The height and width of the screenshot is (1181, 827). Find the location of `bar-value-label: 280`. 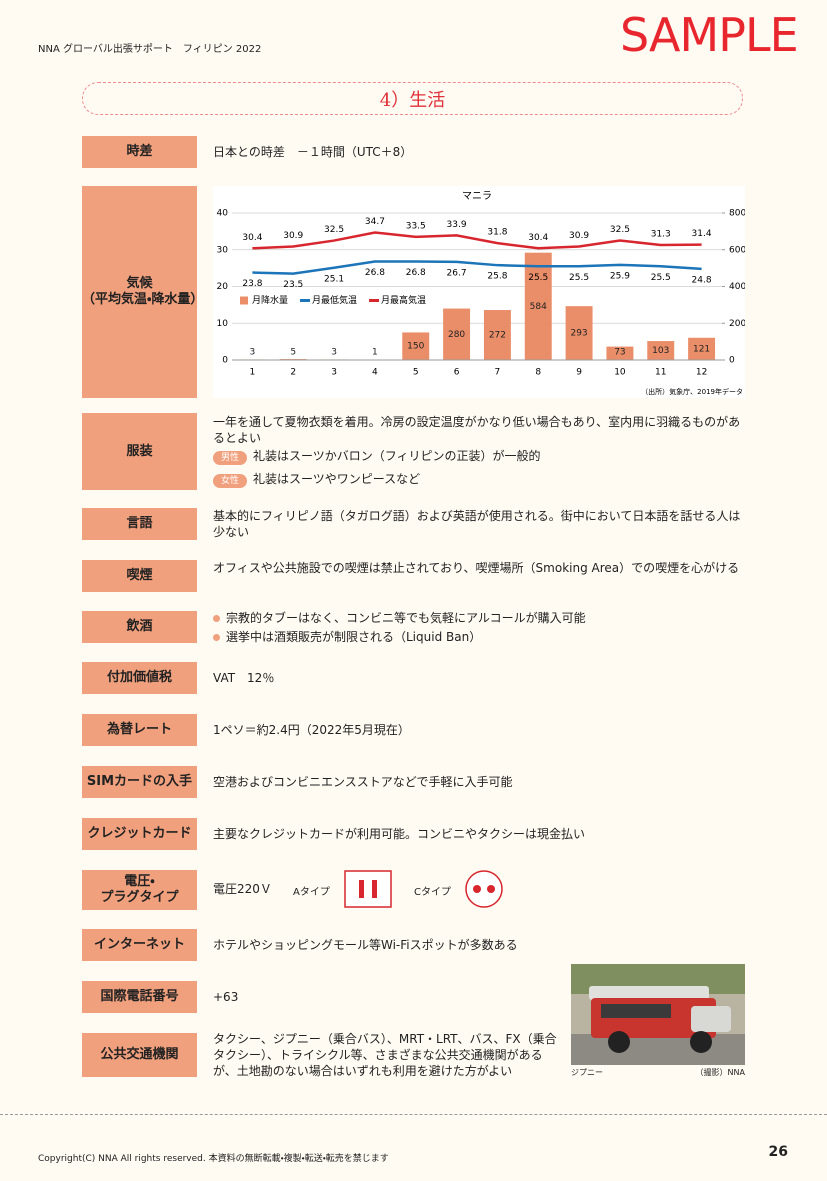

bar-value-label: 280 is located at coordinates (456, 335).